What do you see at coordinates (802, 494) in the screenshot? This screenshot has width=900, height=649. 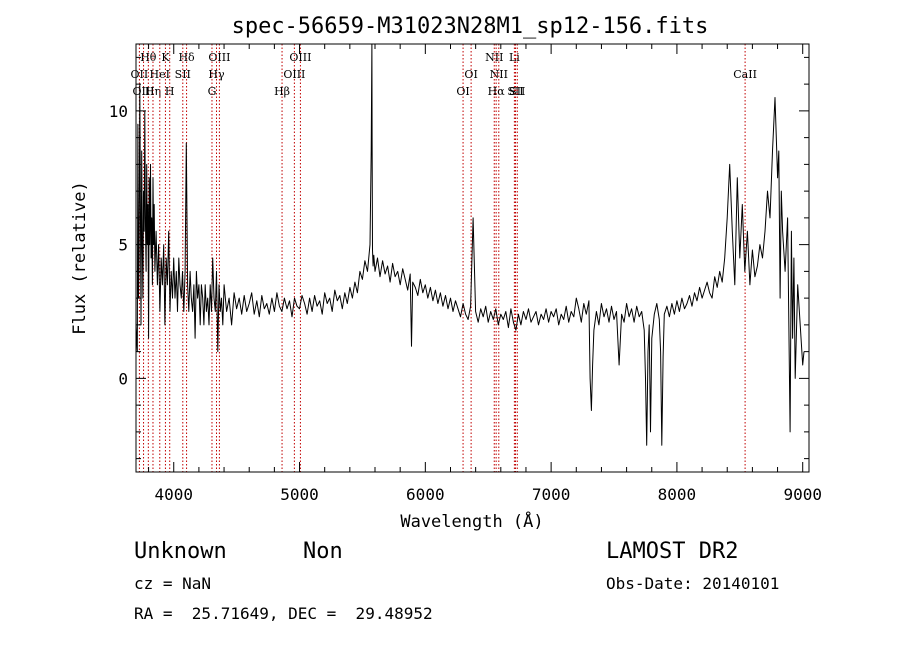 I see `x-tick-label: 9000` at bounding box center [802, 494].